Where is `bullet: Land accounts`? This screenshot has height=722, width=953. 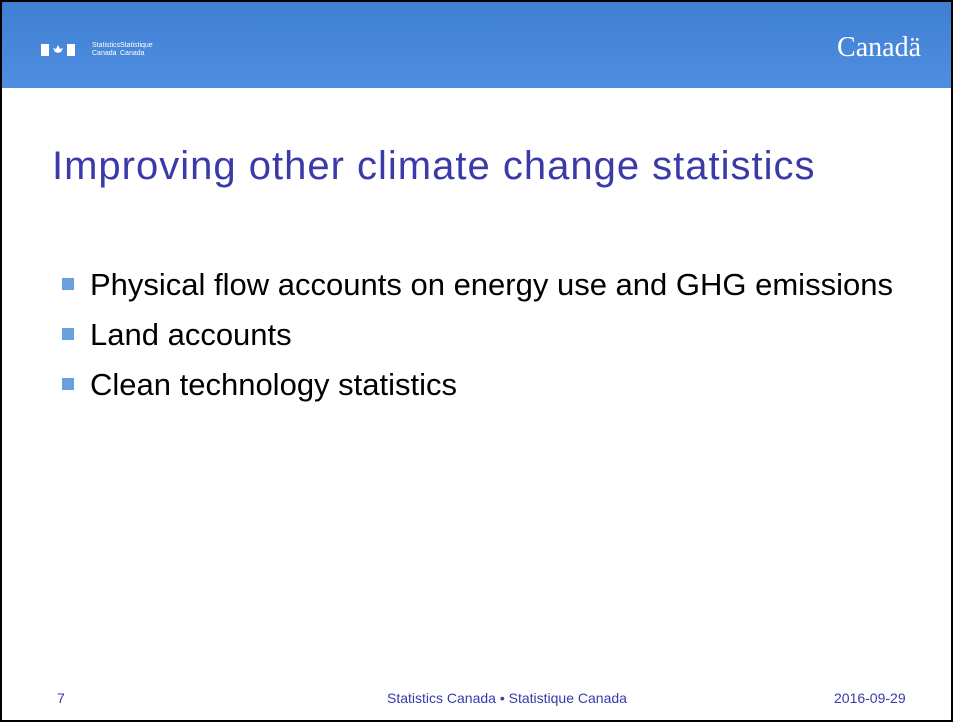 bullet: Land accounts is located at coordinates (482, 334).